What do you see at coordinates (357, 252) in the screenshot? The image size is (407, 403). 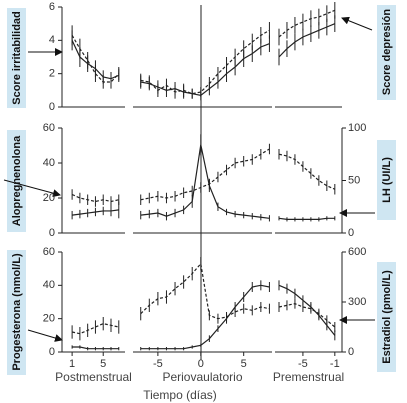 I see `y2-tick-label: 600` at bounding box center [357, 252].